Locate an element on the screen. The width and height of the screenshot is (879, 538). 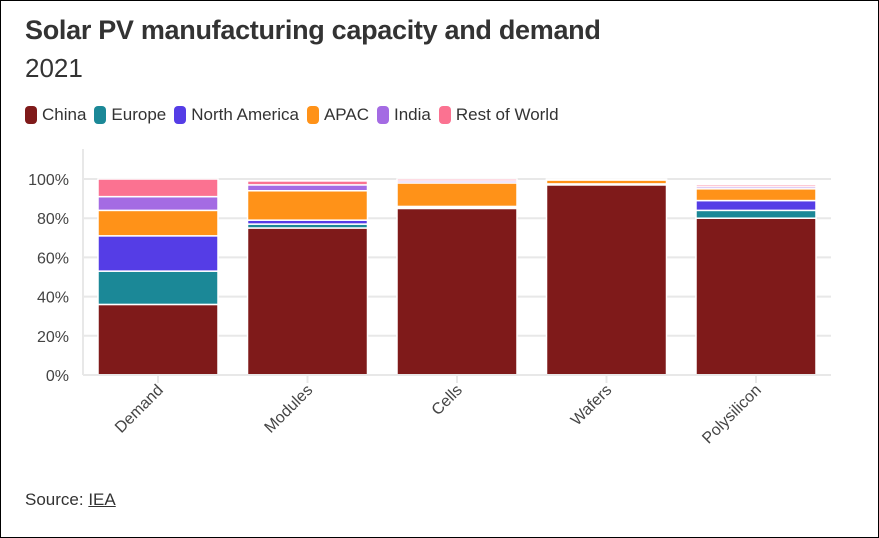
legend-label: Rest of World is located at coordinates (507, 114).